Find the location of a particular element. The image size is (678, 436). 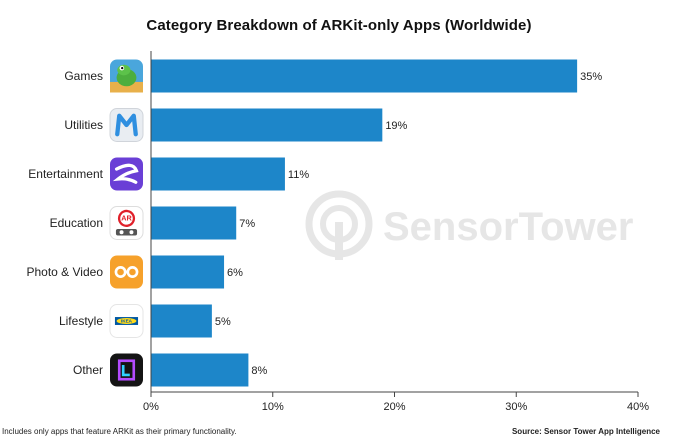

icon-background is located at coordinates (126, 370).